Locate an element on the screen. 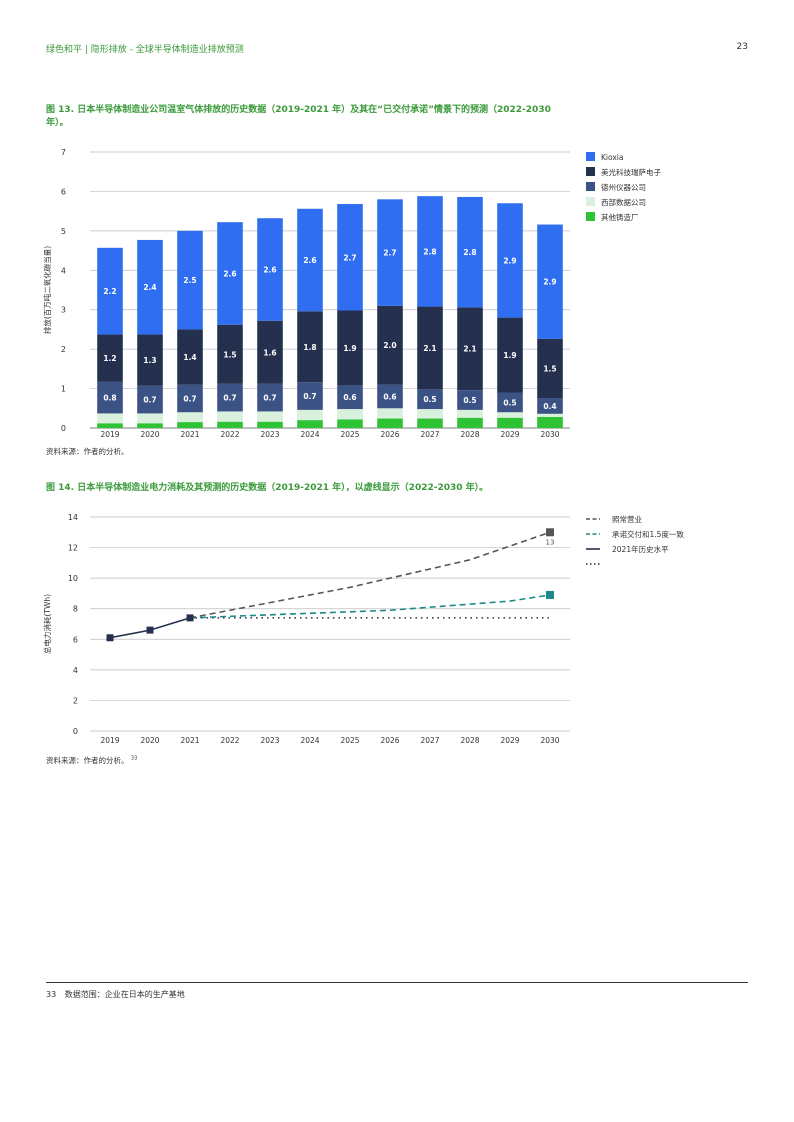 This screenshot has height=1122, width=794. data-label: 1.9 is located at coordinates (349, 348).